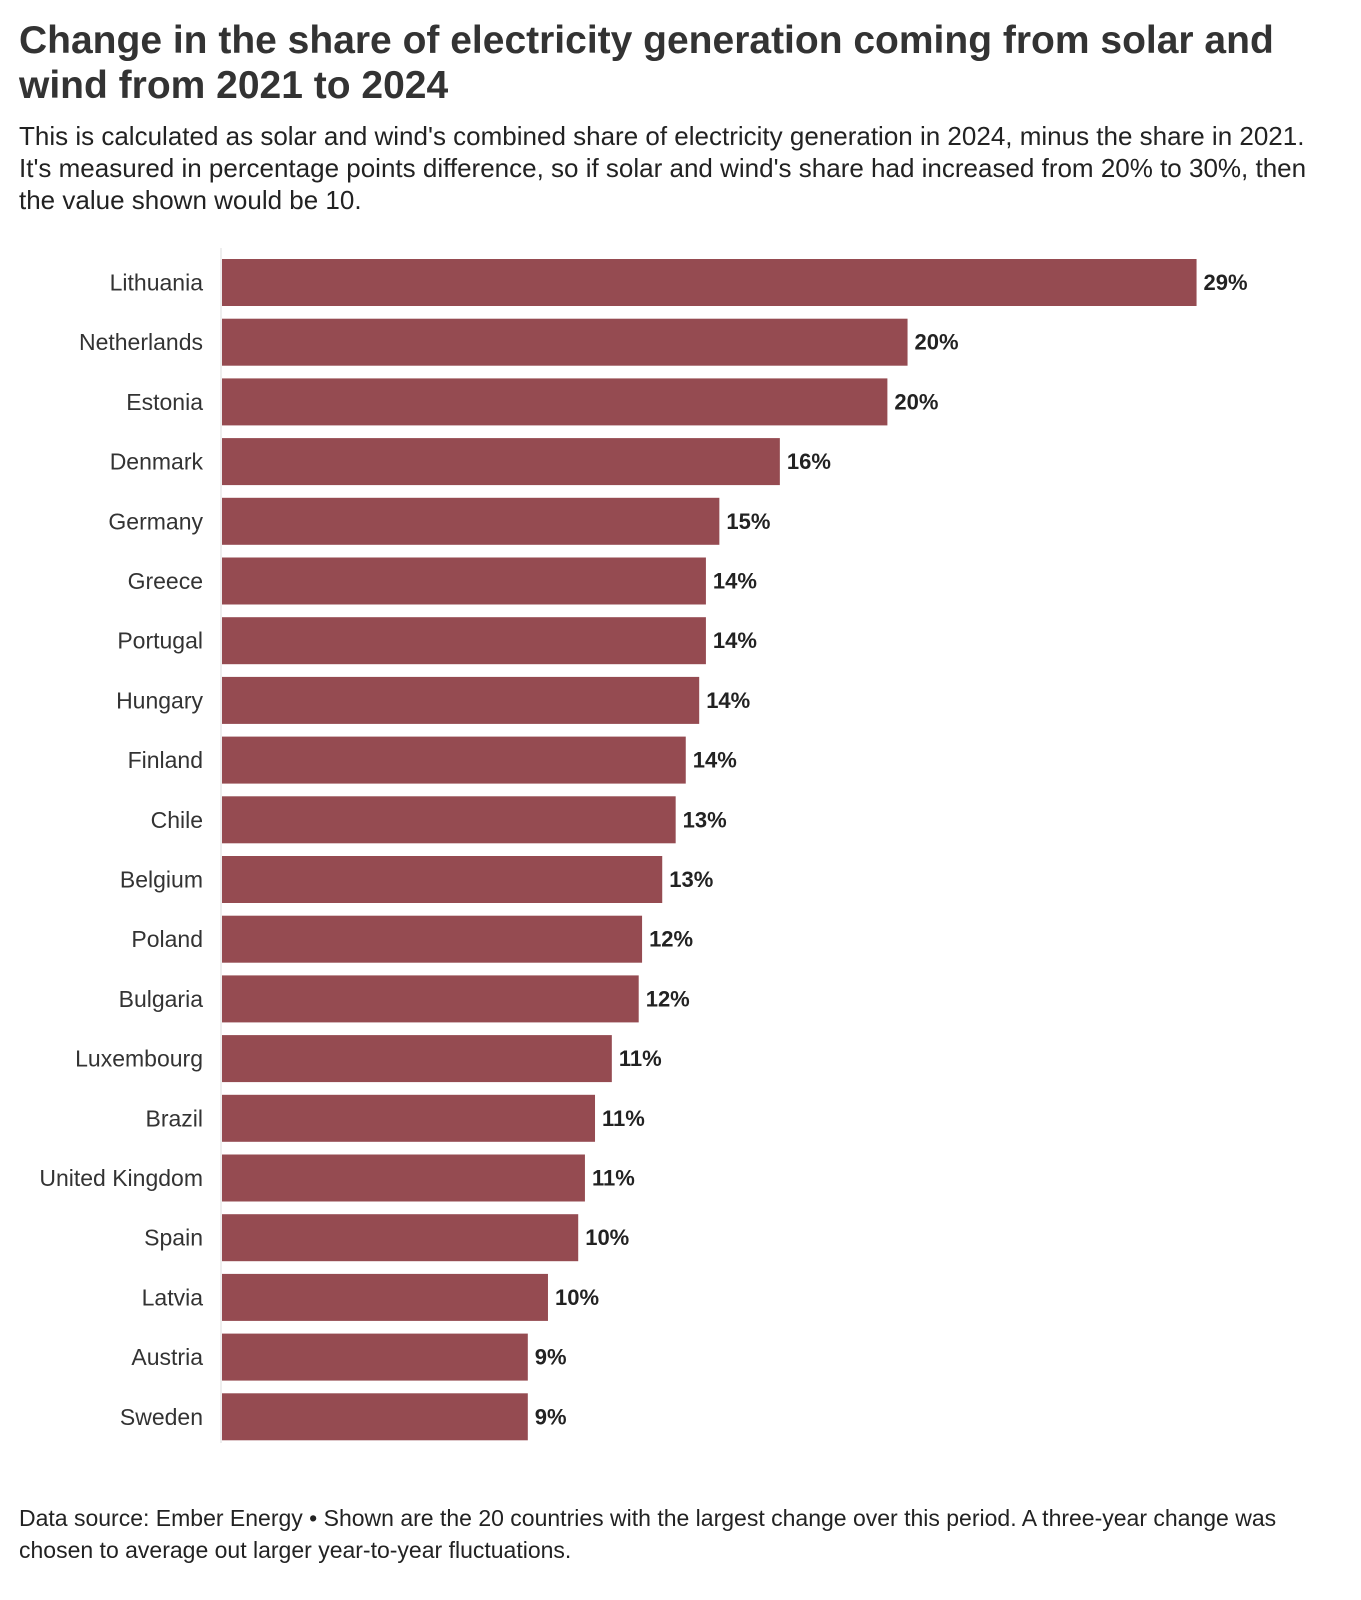  What do you see at coordinates (174, 1118) in the screenshot?
I see `category-label: Brazil` at bounding box center [174, 1118].